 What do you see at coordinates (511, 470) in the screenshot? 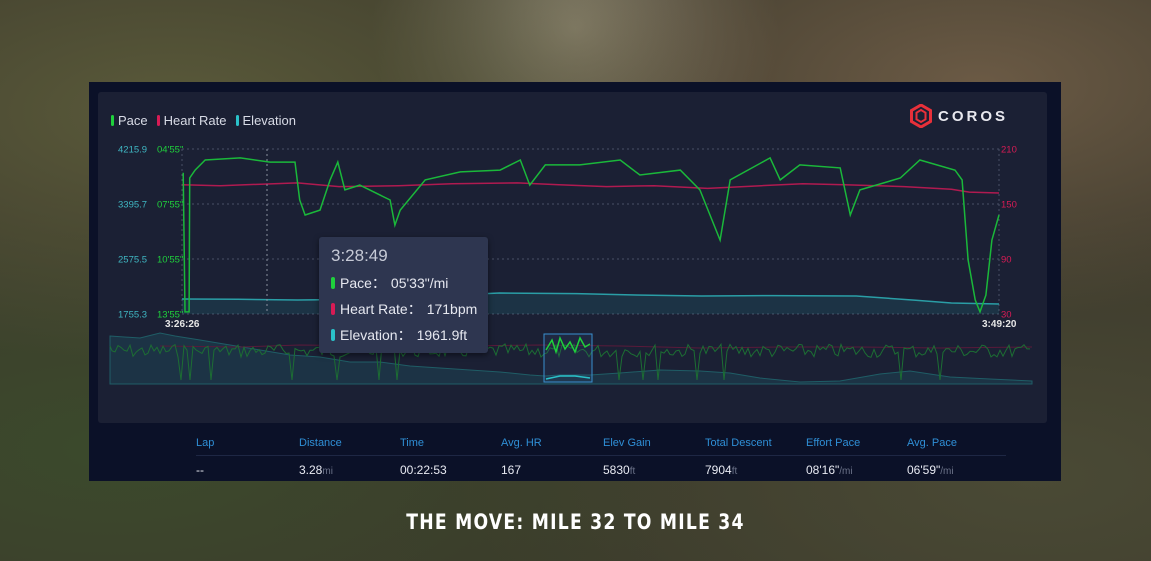
I see `stats-value: 167` at bounding box center [511, 470].